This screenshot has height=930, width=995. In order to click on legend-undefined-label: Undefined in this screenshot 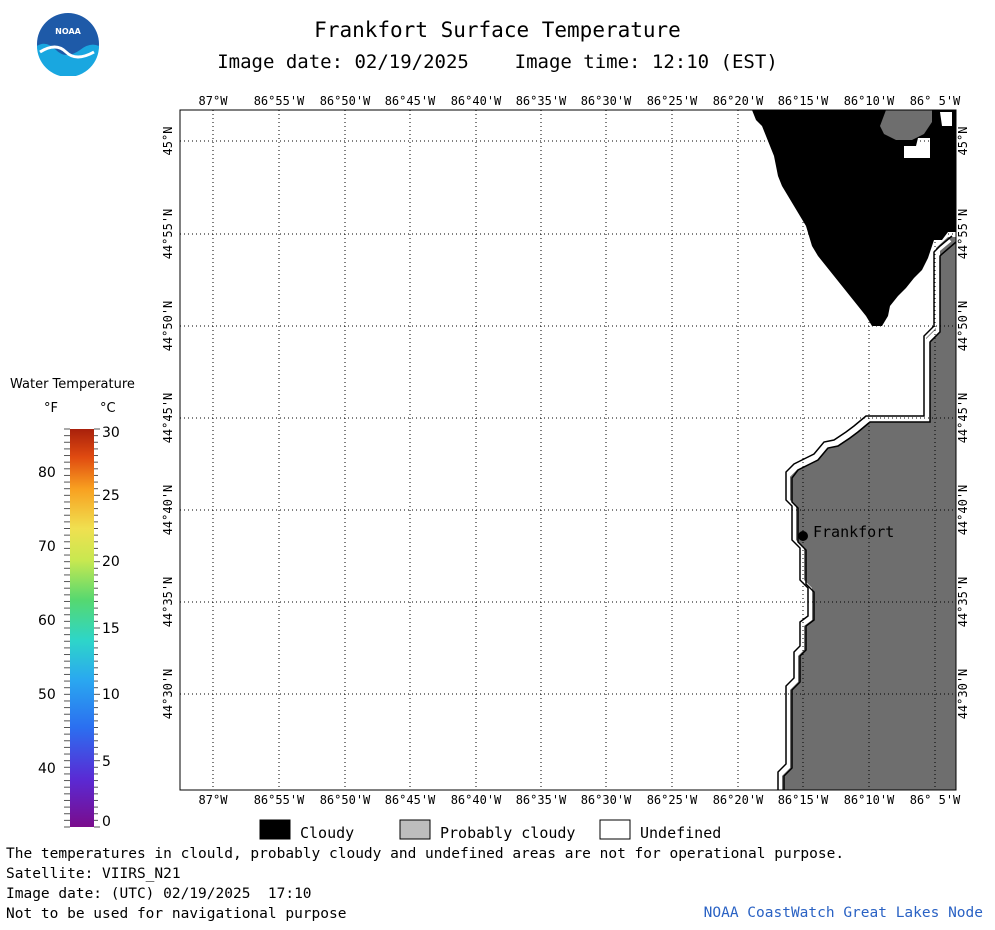, I will do `click(681, 833)`.